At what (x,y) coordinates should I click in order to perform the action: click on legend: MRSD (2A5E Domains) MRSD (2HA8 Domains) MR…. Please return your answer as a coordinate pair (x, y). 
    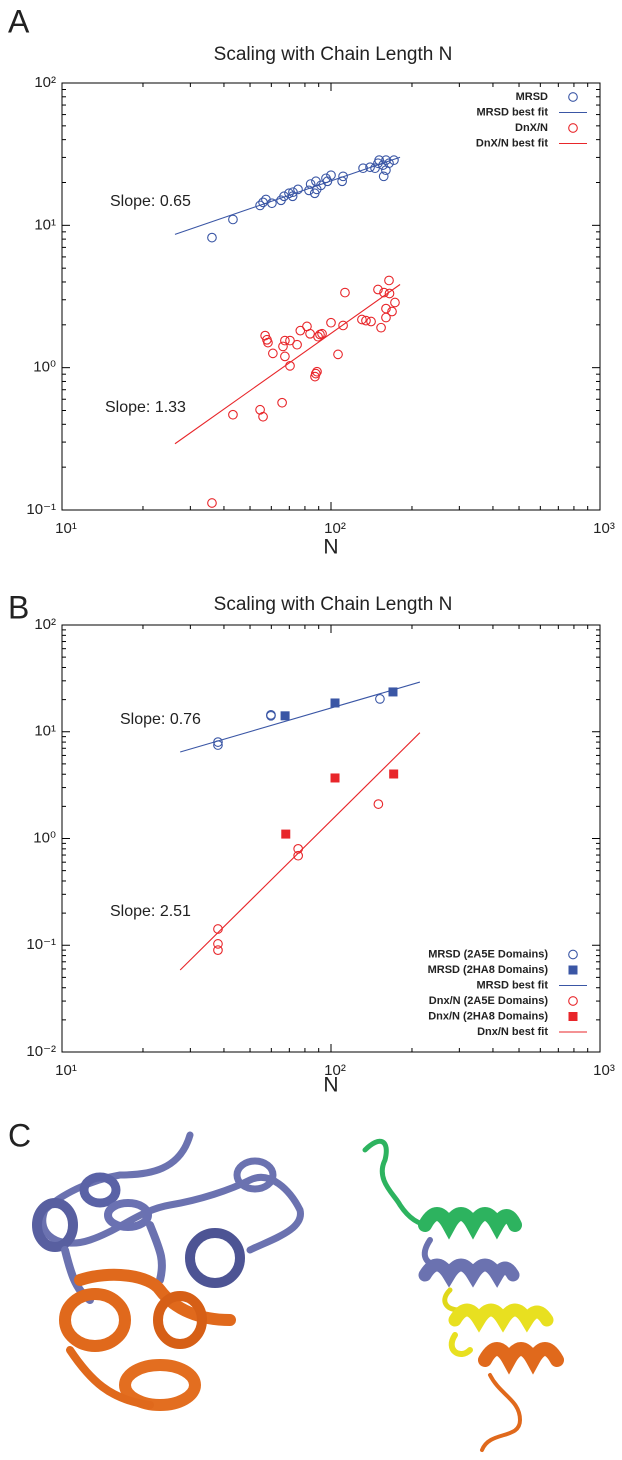
    Looking at the image, I should click on (507, 993).